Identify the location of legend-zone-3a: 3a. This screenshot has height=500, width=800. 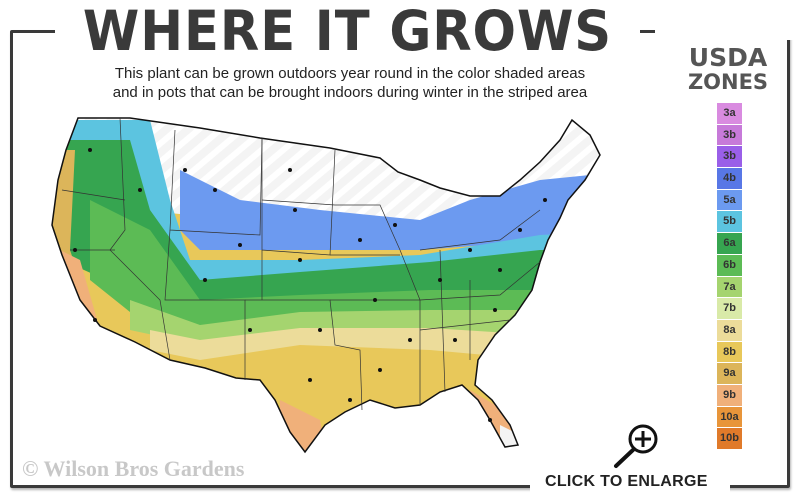
(729, 113).